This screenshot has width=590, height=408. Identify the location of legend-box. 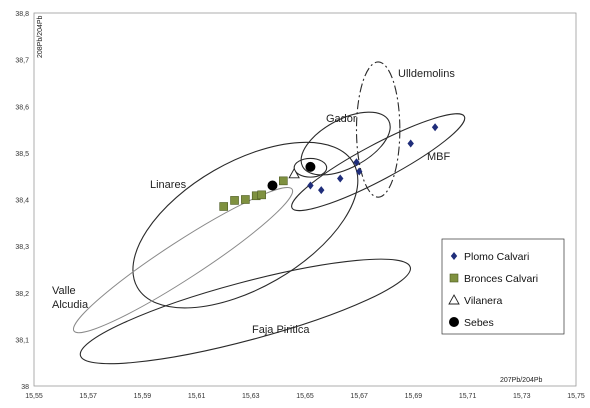
(503, 286).